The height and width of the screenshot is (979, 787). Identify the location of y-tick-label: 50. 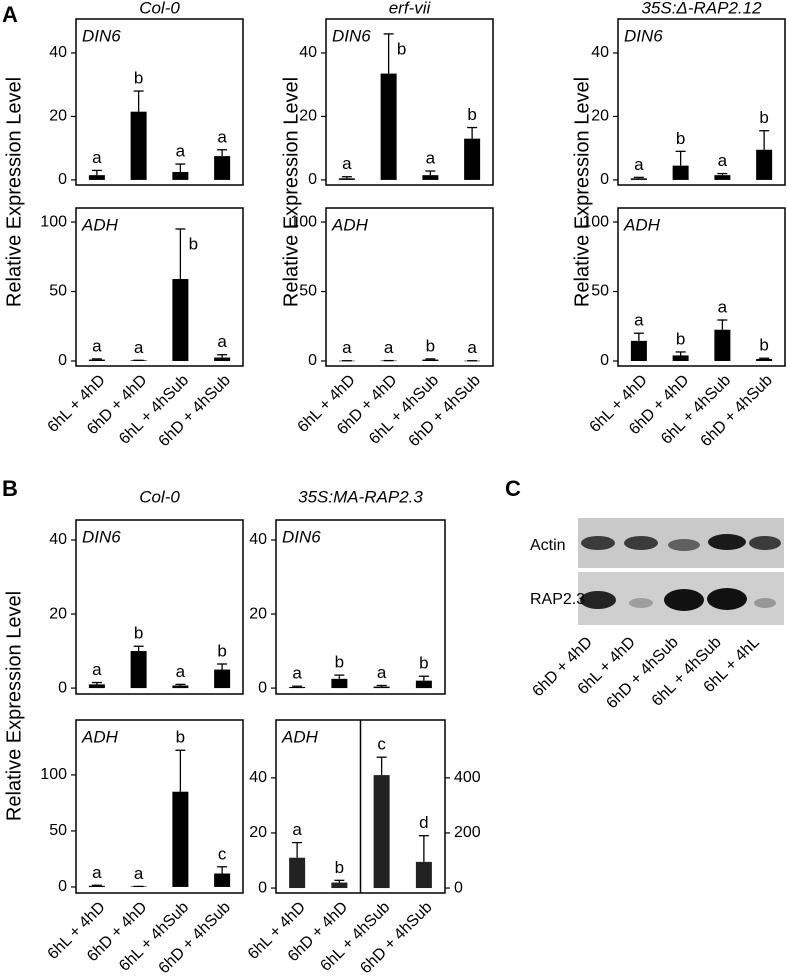
(58, 830).